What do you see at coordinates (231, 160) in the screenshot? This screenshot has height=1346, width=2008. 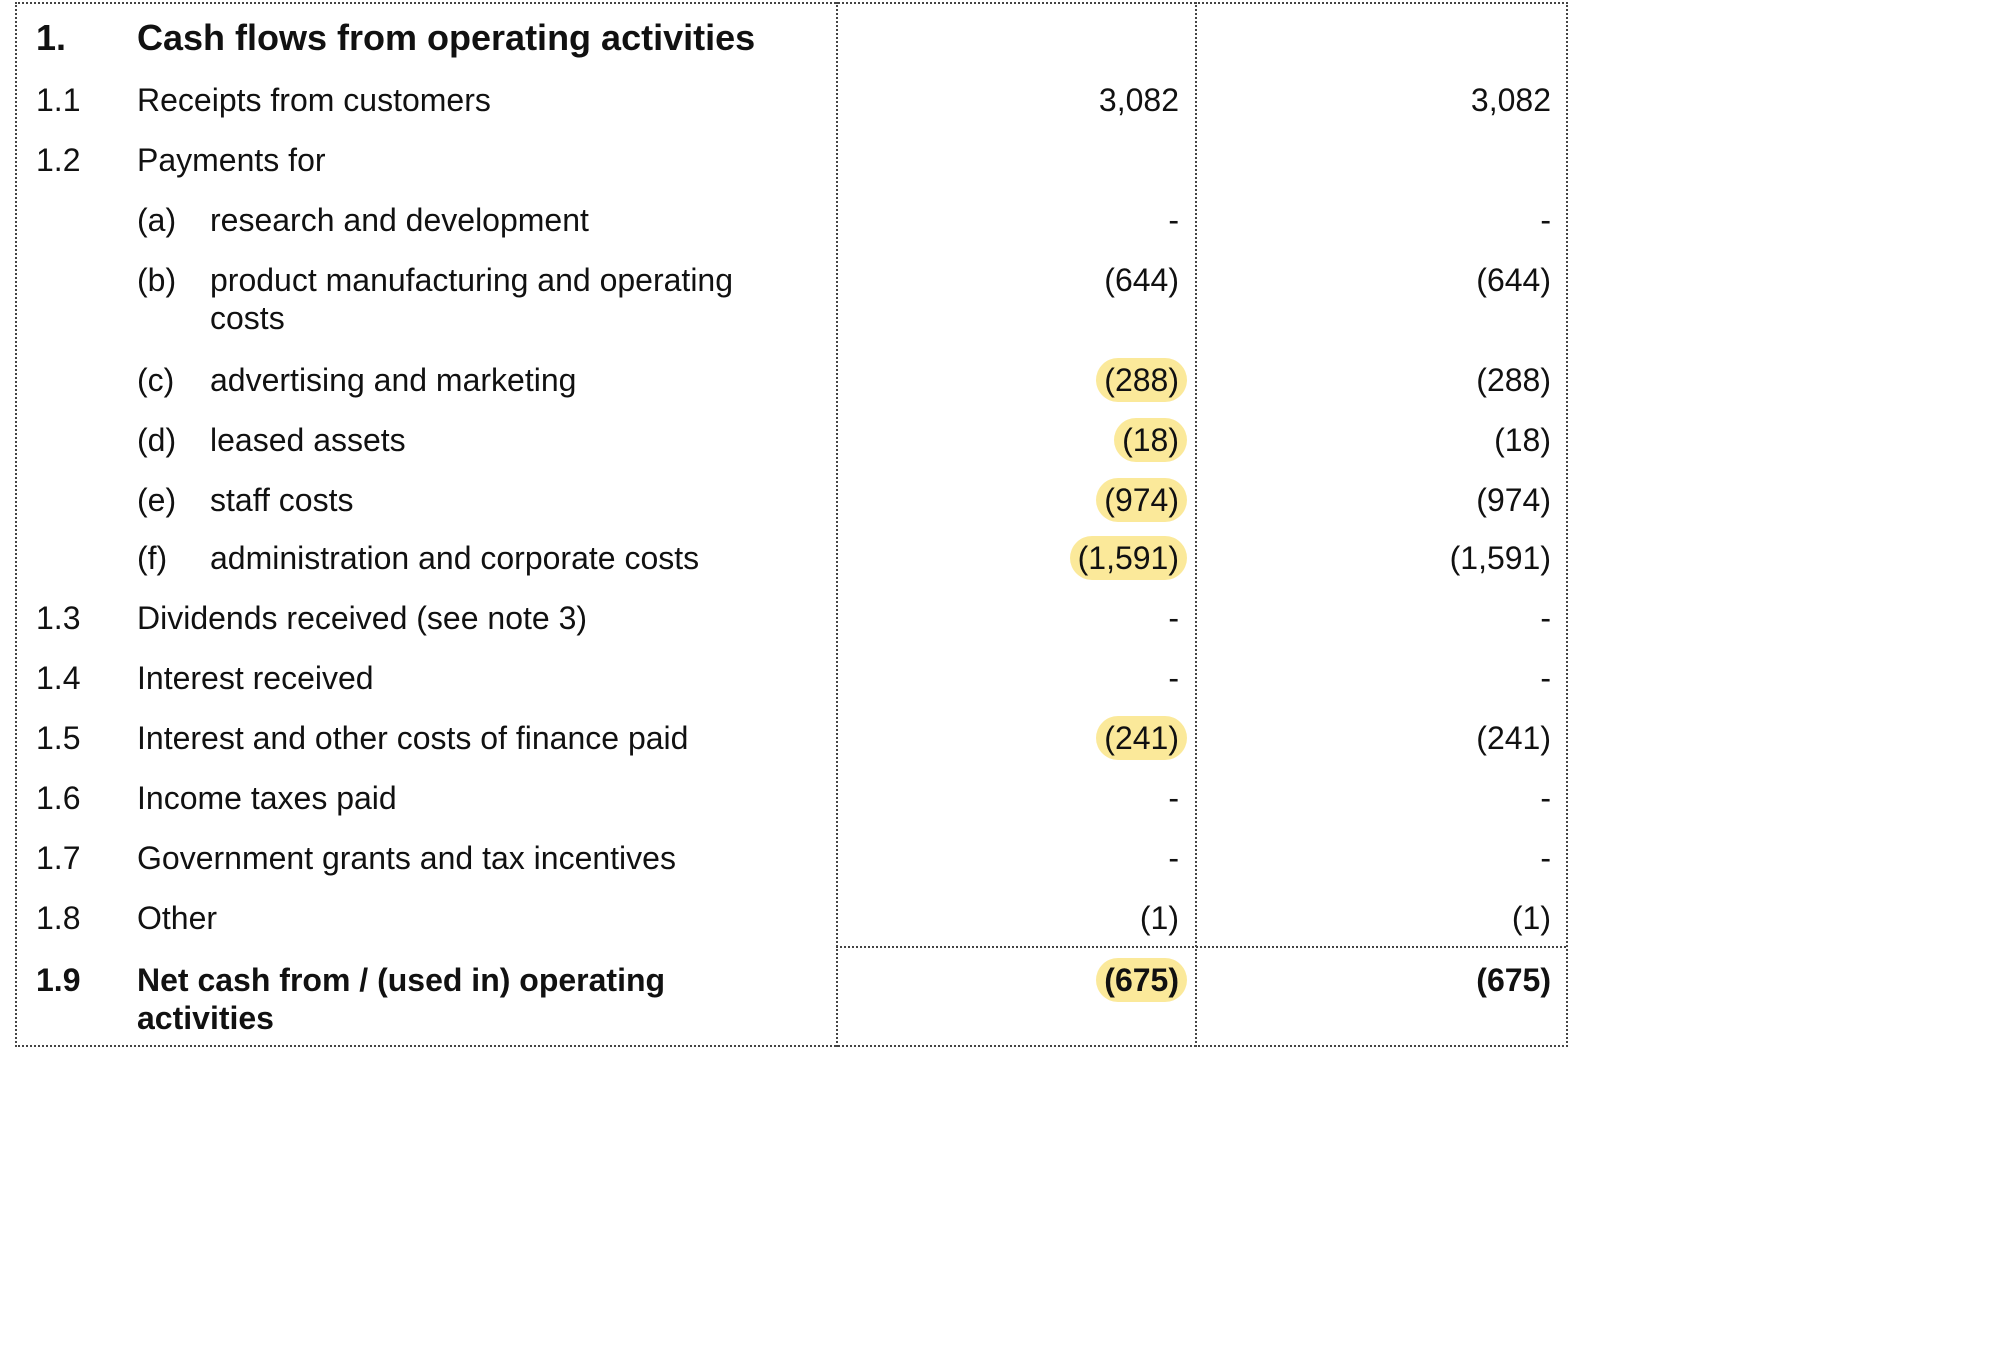 I see `row-label: Payments for` at bounding box center [231, 160].